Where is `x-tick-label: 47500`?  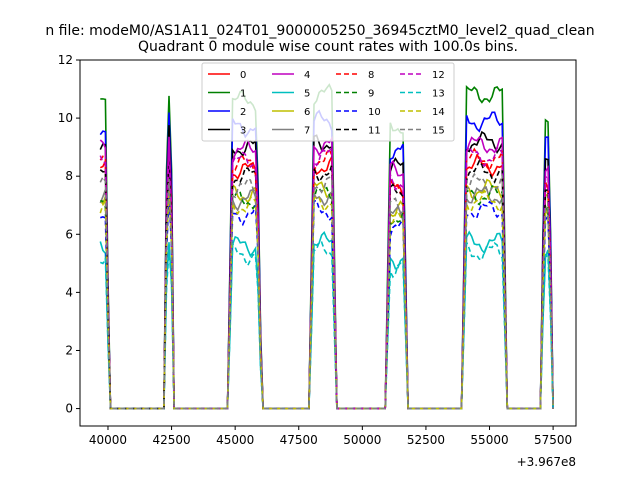 x-tick-label: 47500 is located at coordinates (299, 440).